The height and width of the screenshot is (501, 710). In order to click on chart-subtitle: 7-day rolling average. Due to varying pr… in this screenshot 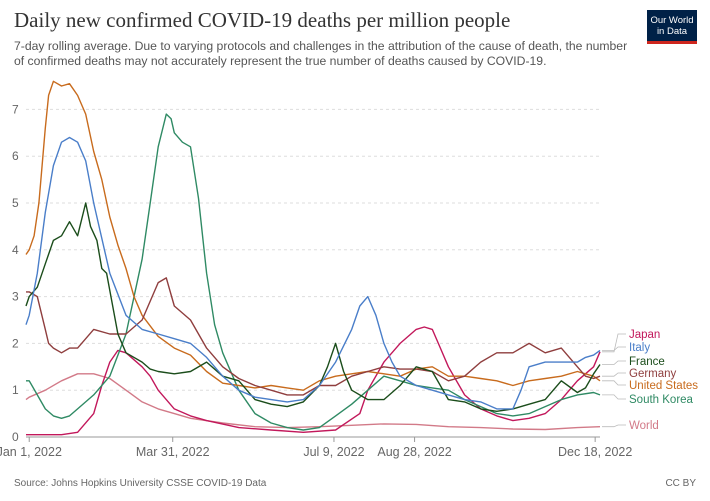, I will do `click(321, 53)`.